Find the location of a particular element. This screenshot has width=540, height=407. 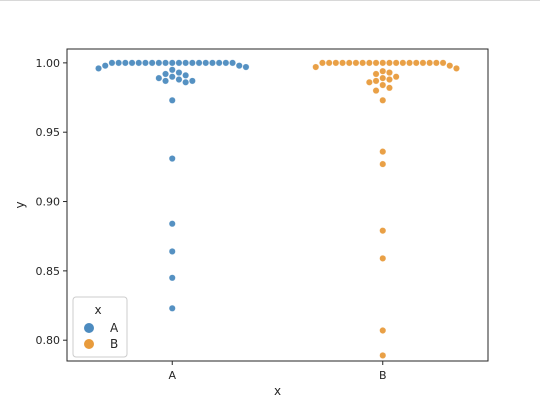

y-tick-label: 0.80 is located at coordinates (48, 340).